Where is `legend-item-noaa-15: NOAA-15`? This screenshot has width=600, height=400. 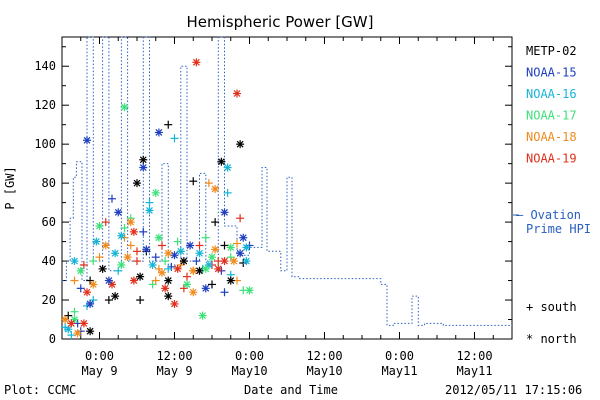 legend-item-noaa-15: NOAA-15 is located at coordinates (551, 73).